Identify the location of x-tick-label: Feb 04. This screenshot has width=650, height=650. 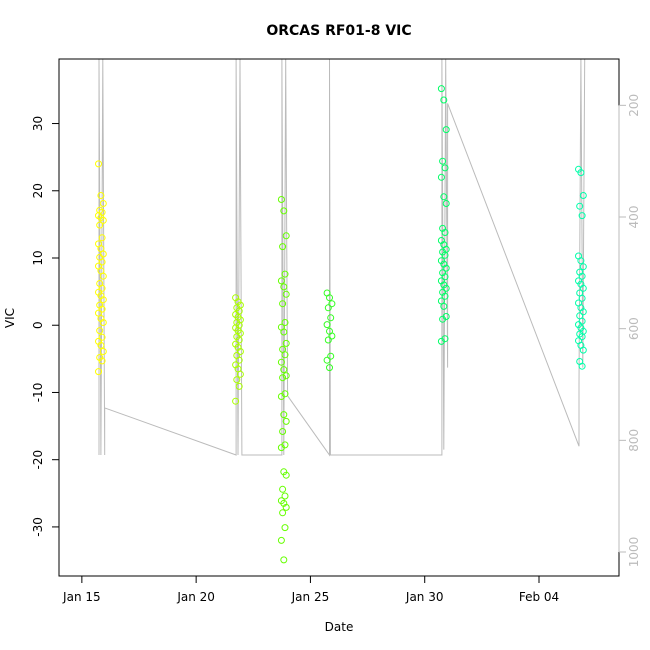
(539, 597).